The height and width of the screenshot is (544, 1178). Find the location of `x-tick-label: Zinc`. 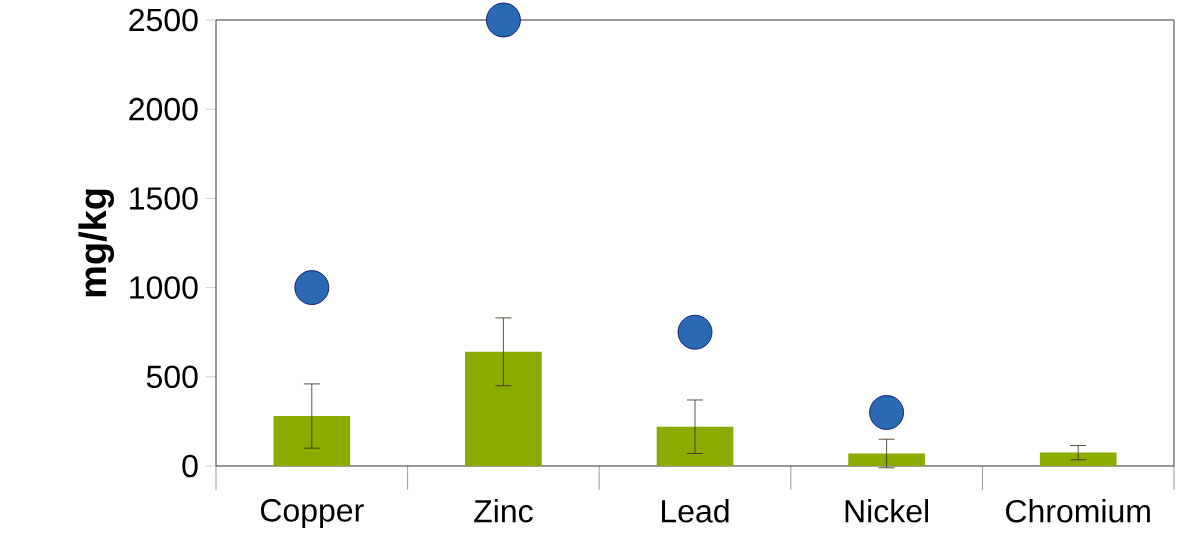

x-tick-label: Zinc is located at coordinates (503, 511).